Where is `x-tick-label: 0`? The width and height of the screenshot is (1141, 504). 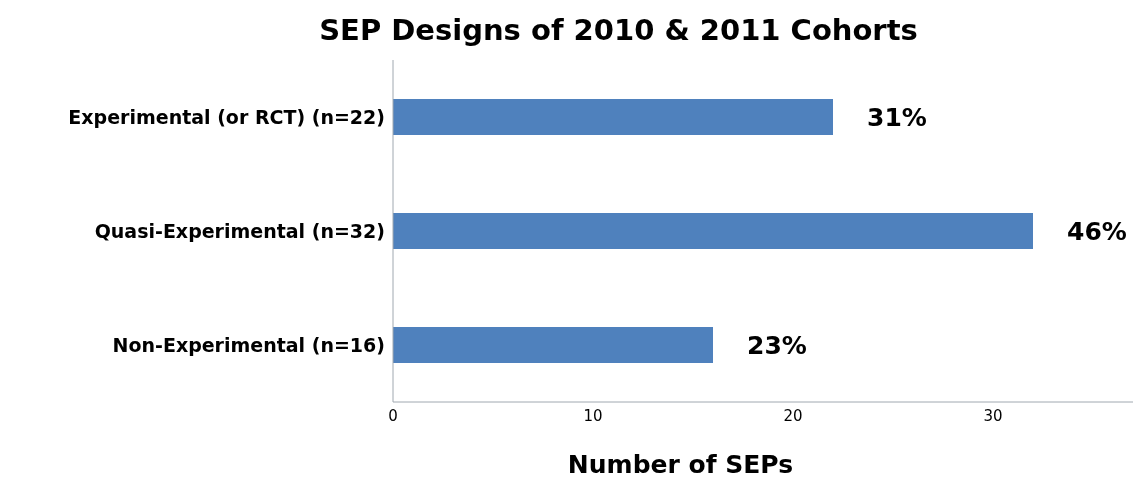
x-tick-label: 0 is located at coordinates (393, 415).